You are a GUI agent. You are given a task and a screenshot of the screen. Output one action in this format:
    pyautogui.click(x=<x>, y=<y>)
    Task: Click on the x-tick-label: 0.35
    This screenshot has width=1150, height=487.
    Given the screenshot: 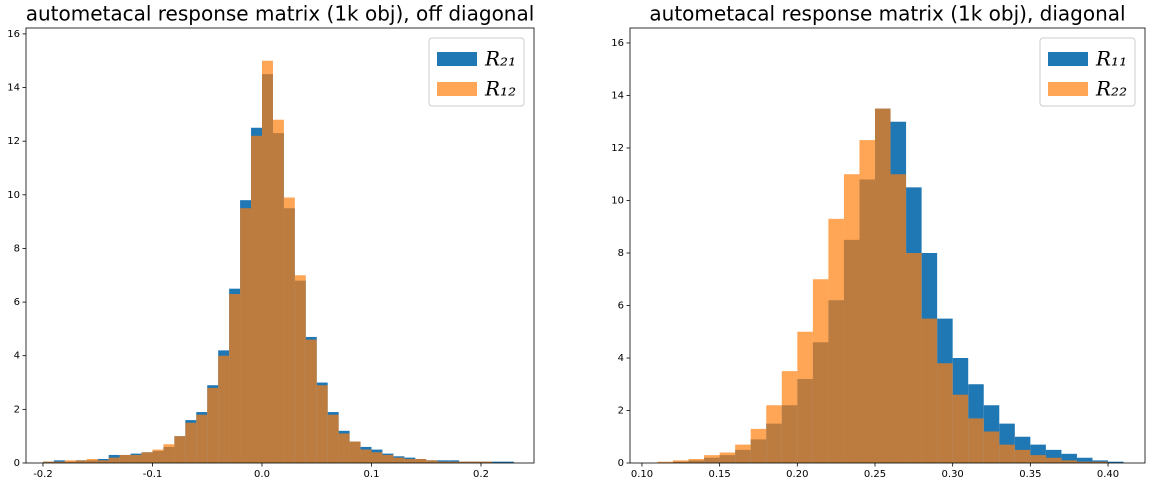 What is the action you would take?
    pyautogui.click(x=1030, y=474)
    